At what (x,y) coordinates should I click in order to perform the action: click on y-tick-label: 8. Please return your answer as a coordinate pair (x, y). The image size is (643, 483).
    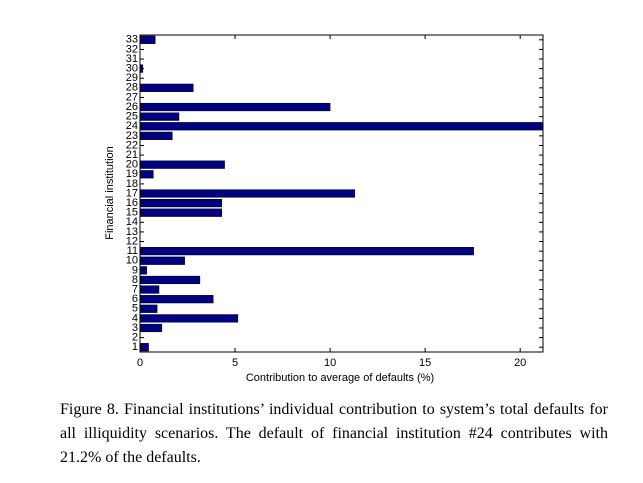
    Looking at the image, I should click on (135, 280).